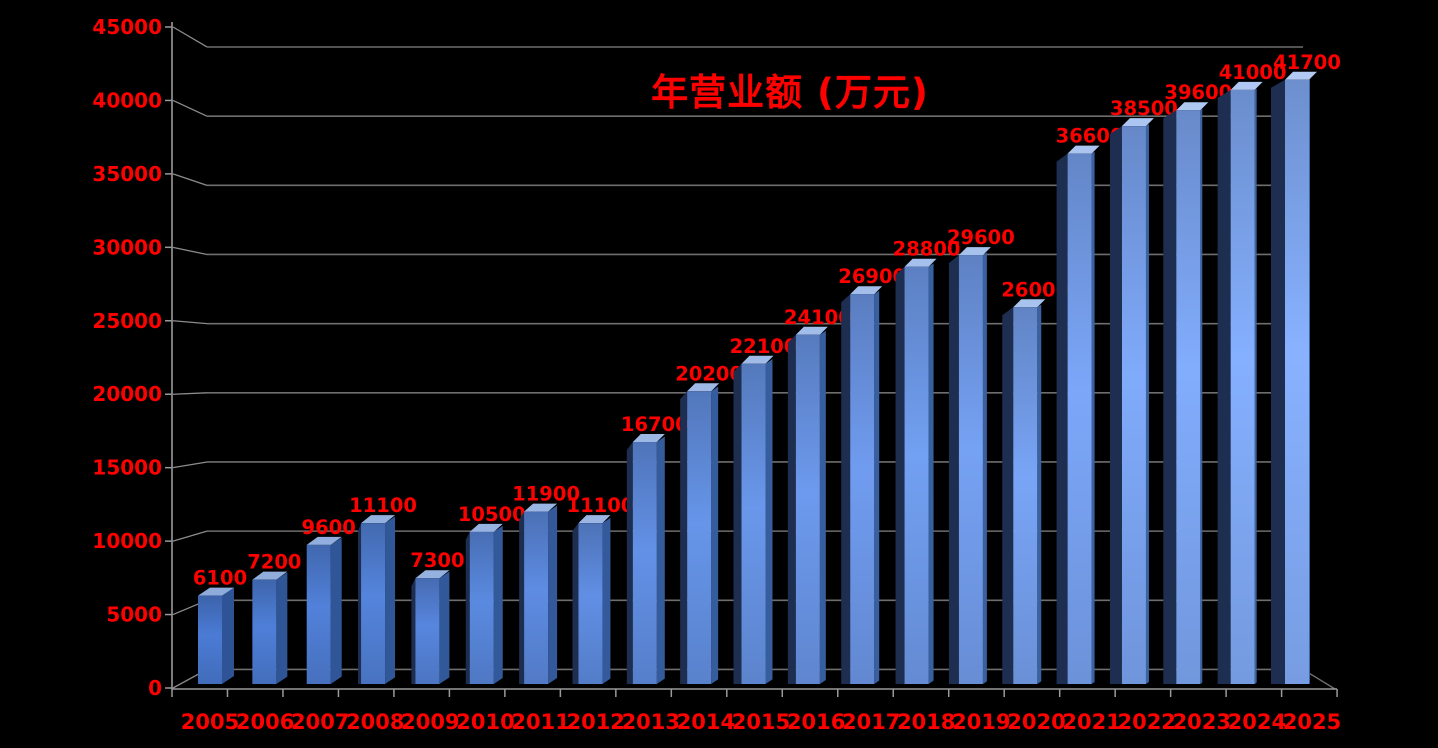 The width and height of the screenshot is (1438, 748). What do you see at coordinates (540, 722) in the screenshot?
I see `x-axis-label: 2011` at bounding box center [540, 722].